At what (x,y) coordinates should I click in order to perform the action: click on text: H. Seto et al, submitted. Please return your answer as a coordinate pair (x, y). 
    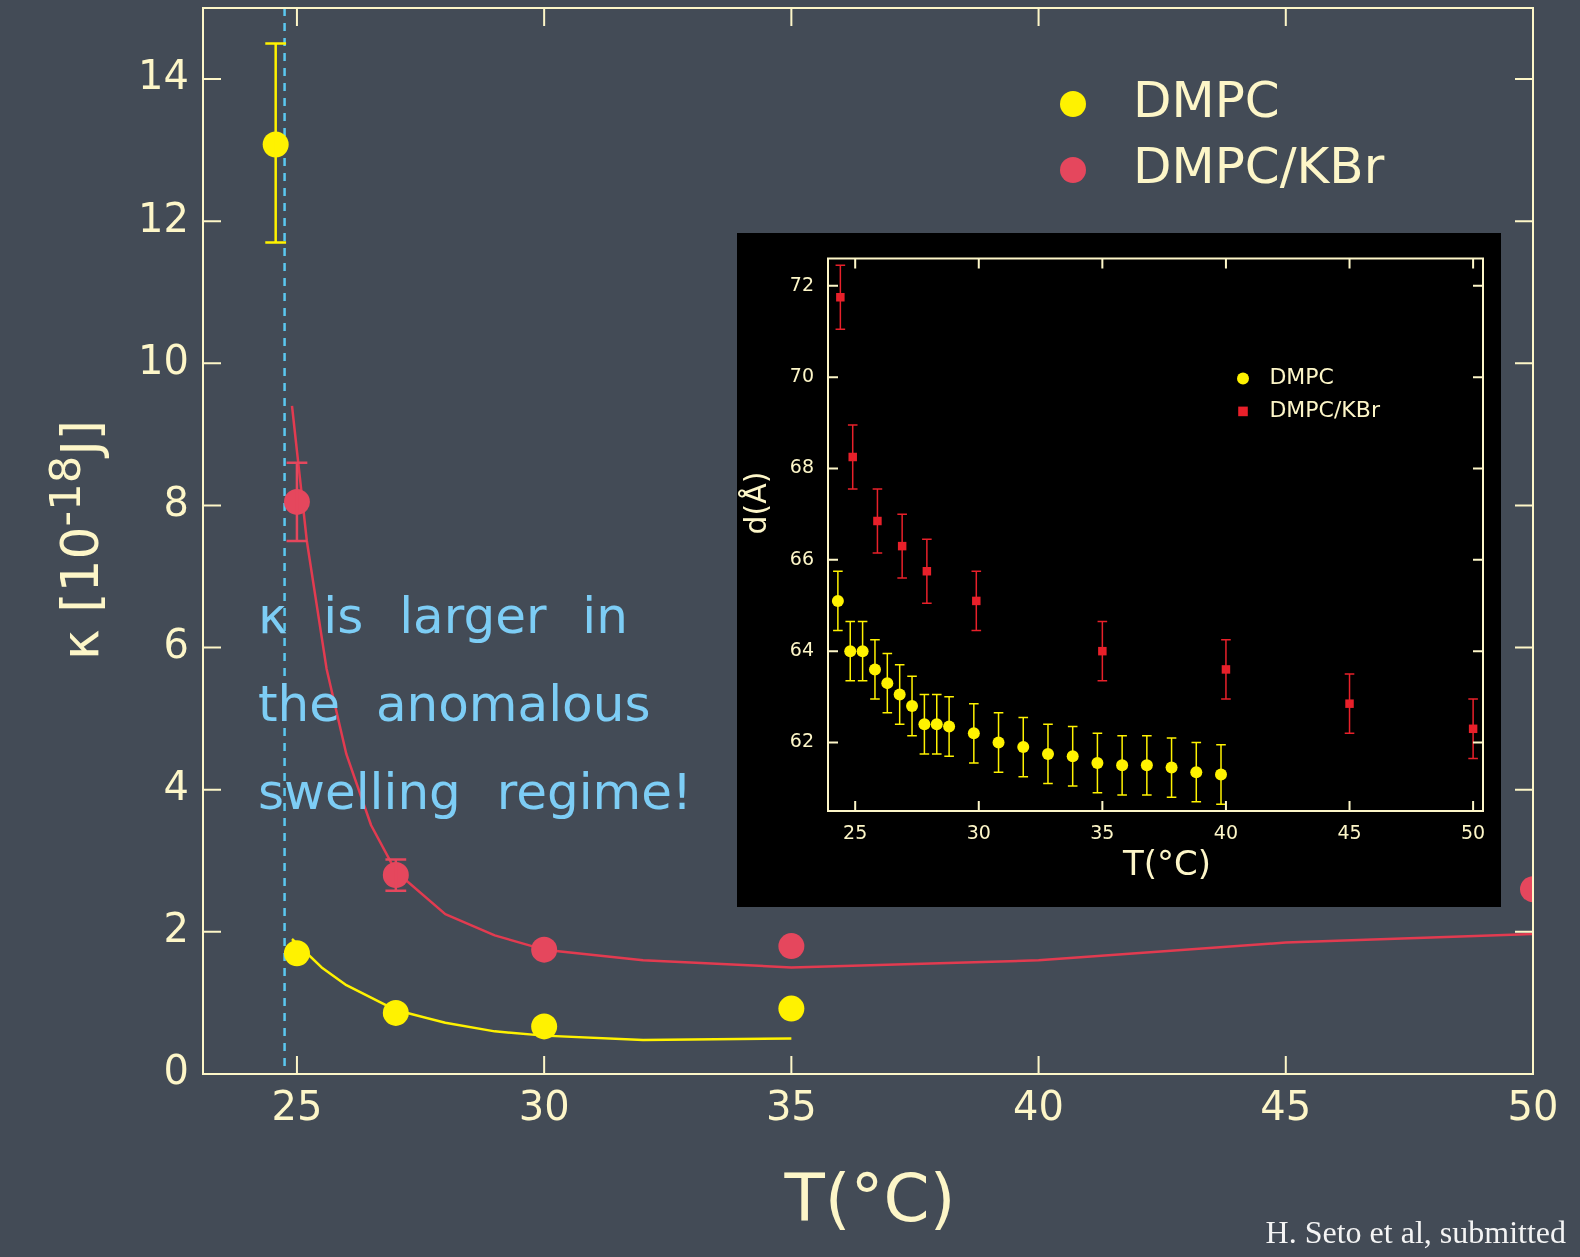
    Looking at the image, I should click on (1415, 1232).